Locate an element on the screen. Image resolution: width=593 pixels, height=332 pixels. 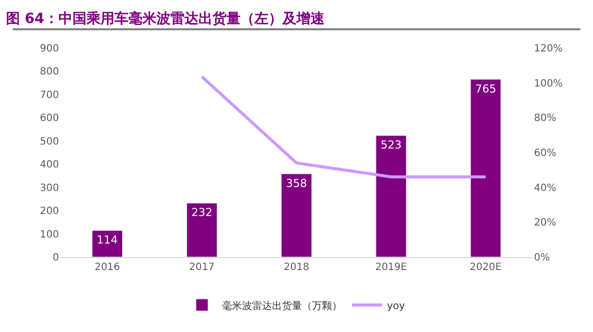
data-label: 765 is located at coordinates (485, 89).